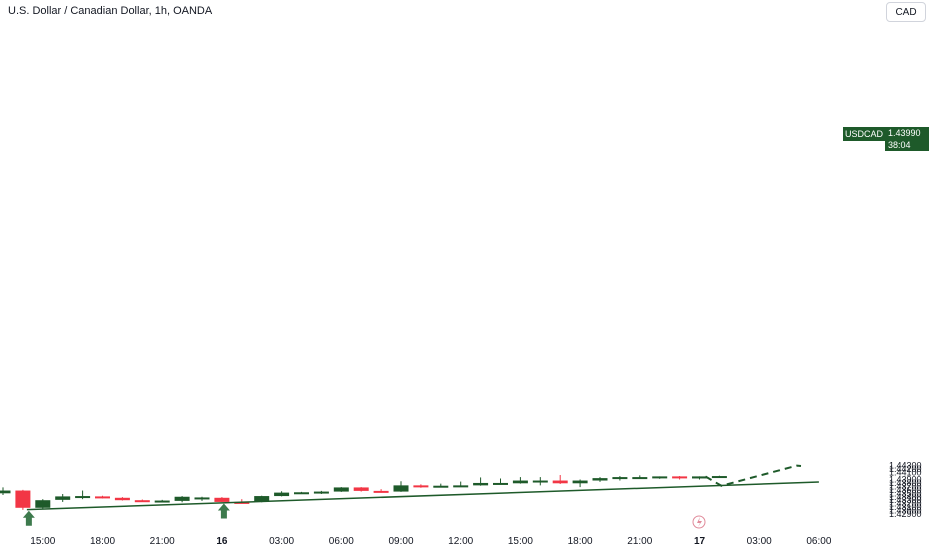 This screenshot has height=555, width=932. I want to click on arrows-layer, so click(126, 514).